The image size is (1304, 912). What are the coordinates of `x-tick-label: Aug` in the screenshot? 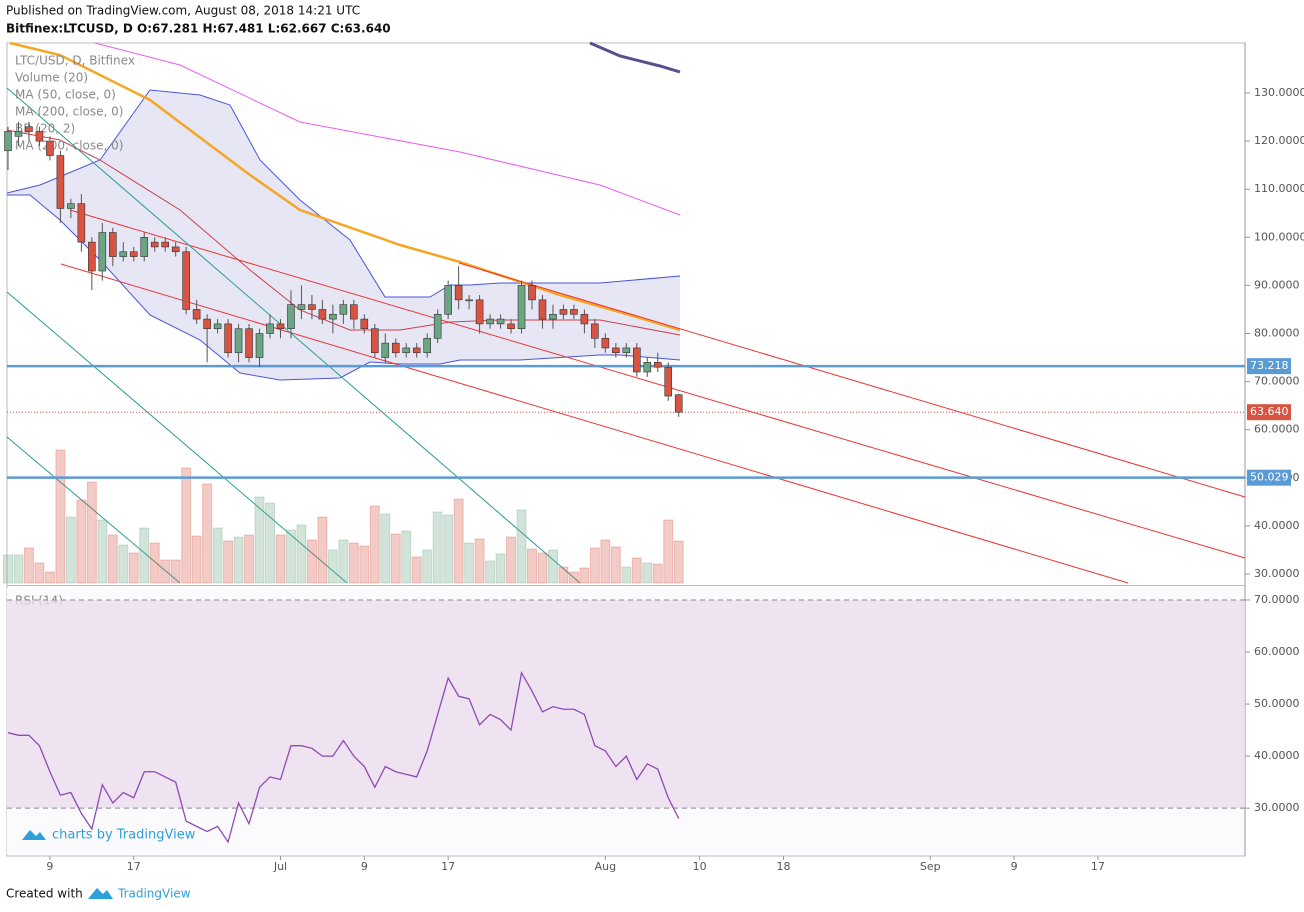 It's located at (605, 866).